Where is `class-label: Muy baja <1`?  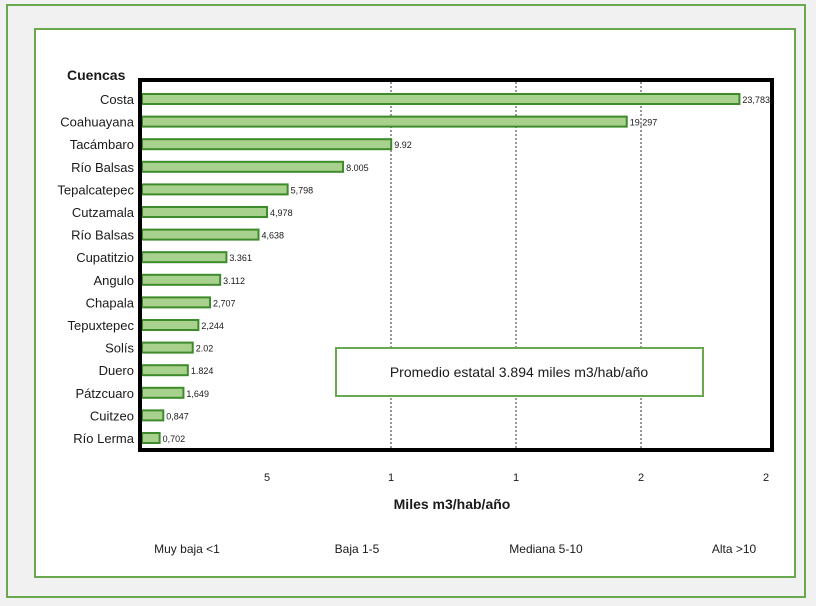
class-label: Muy baja <1 is located at coordinates (187, 549).